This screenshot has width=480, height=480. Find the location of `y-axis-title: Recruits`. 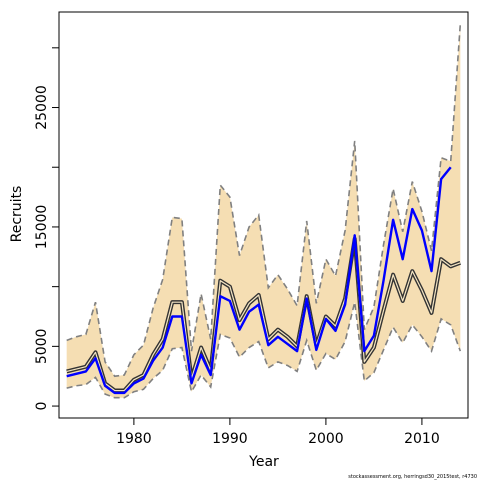

y-axis-title: Recruits is located at coordinates (17, 214).